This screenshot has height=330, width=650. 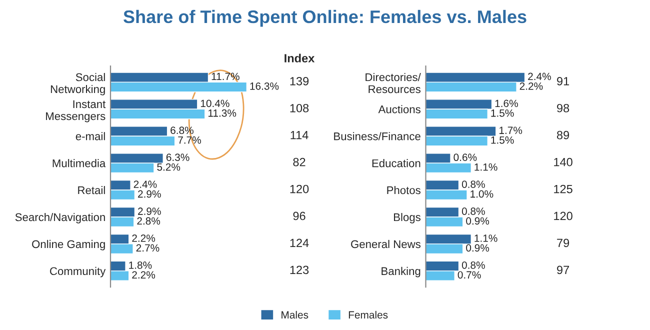 I want to click on y-tick-label: Community, so click(x=78, y=272).